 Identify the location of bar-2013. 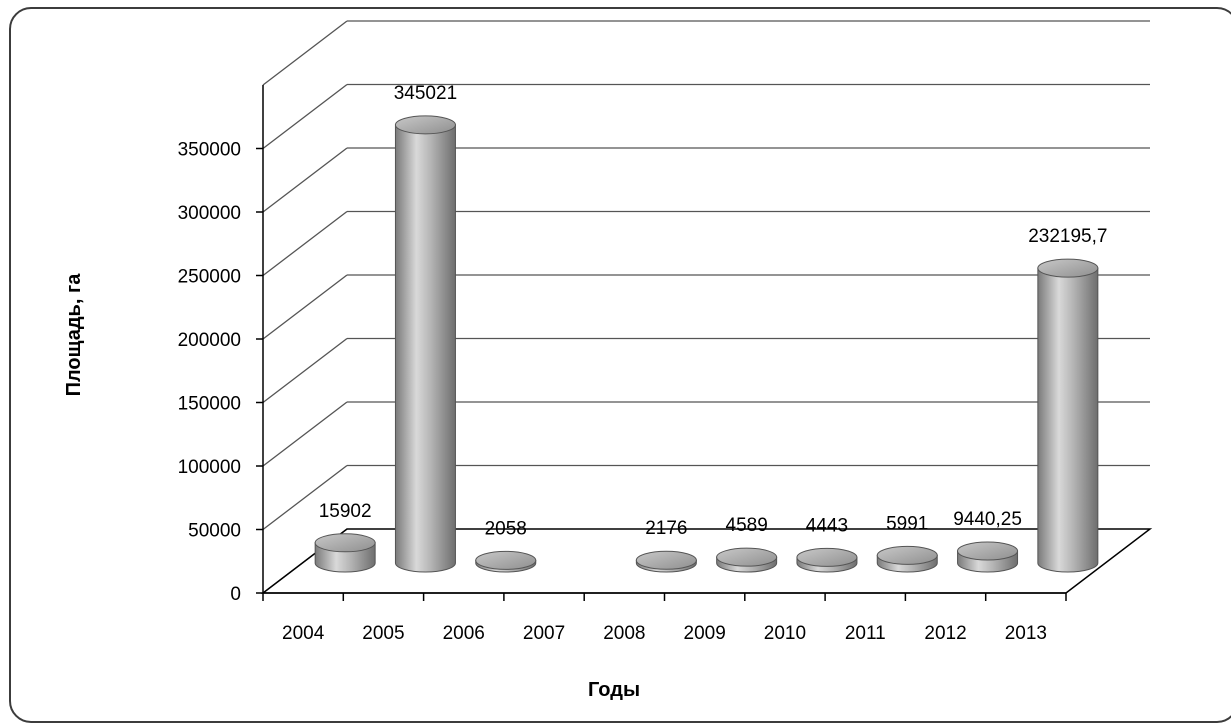
(1068, 415).